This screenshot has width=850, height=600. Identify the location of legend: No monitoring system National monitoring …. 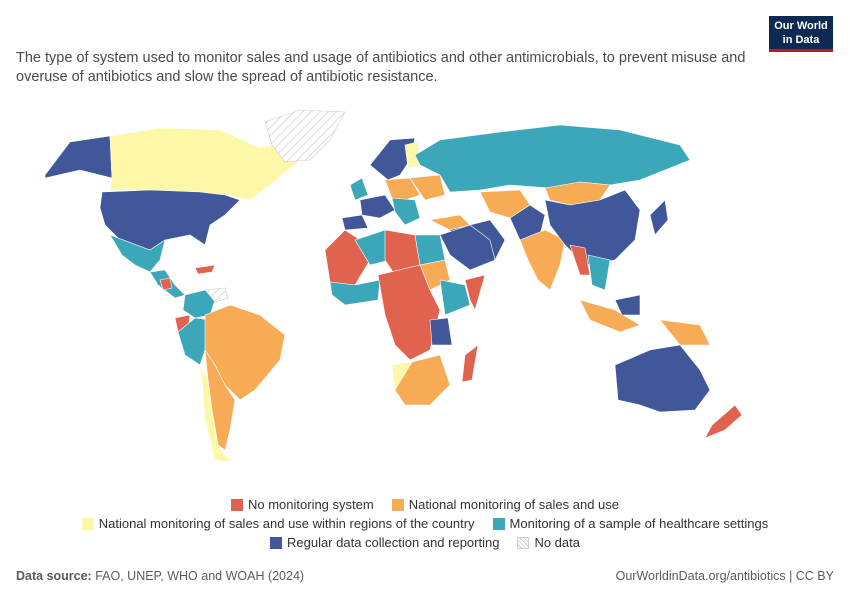
(425, 523).